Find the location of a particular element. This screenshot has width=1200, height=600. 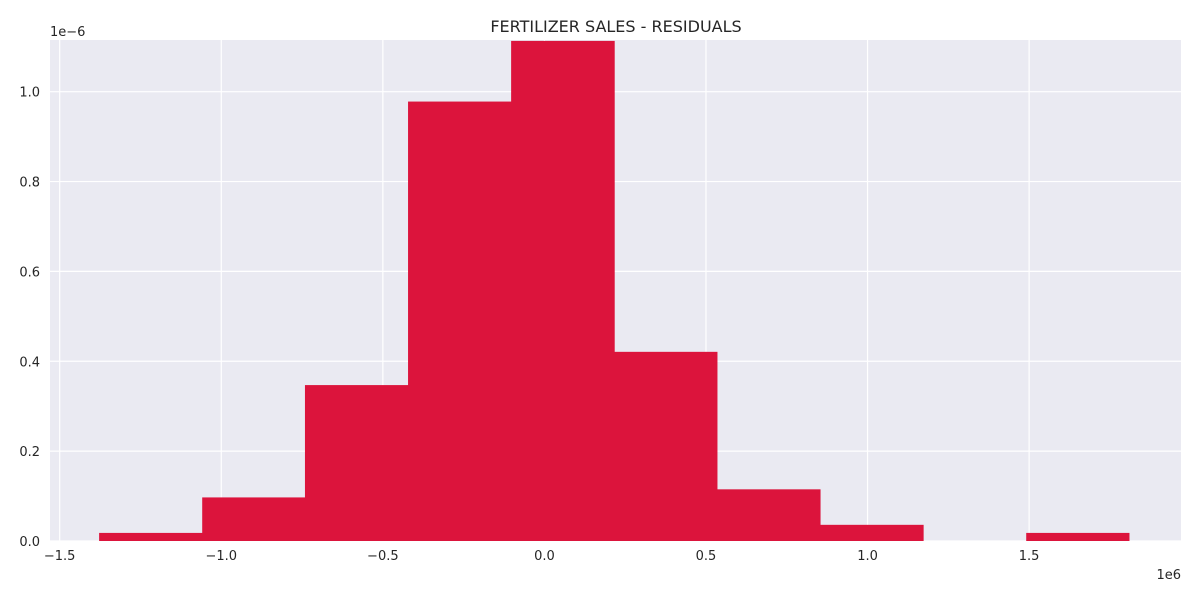

x-tick-label: 0.0 is located at coordinates (544, 556).